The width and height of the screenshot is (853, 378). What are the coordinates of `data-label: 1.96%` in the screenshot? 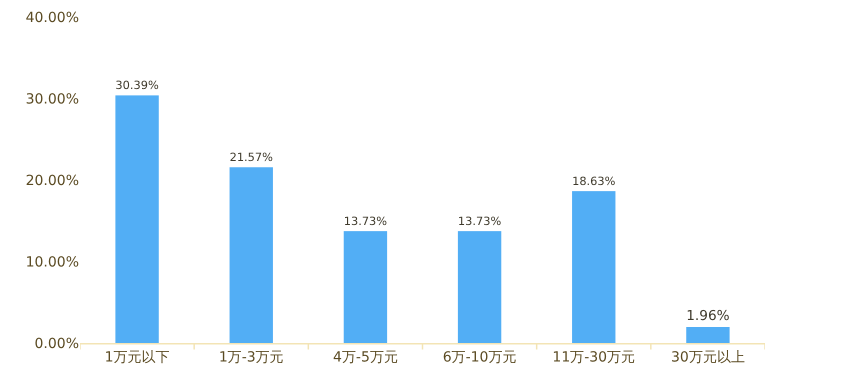 It's located at (708, 316).